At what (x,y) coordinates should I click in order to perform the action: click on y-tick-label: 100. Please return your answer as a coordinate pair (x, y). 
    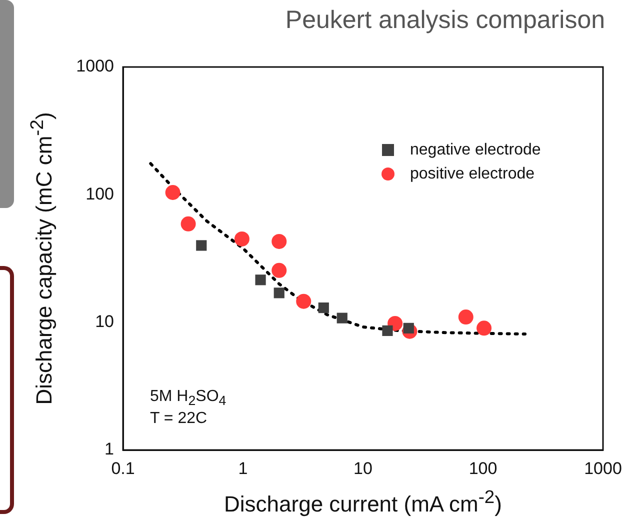
    Looking at the image, I should click on (100, 194).